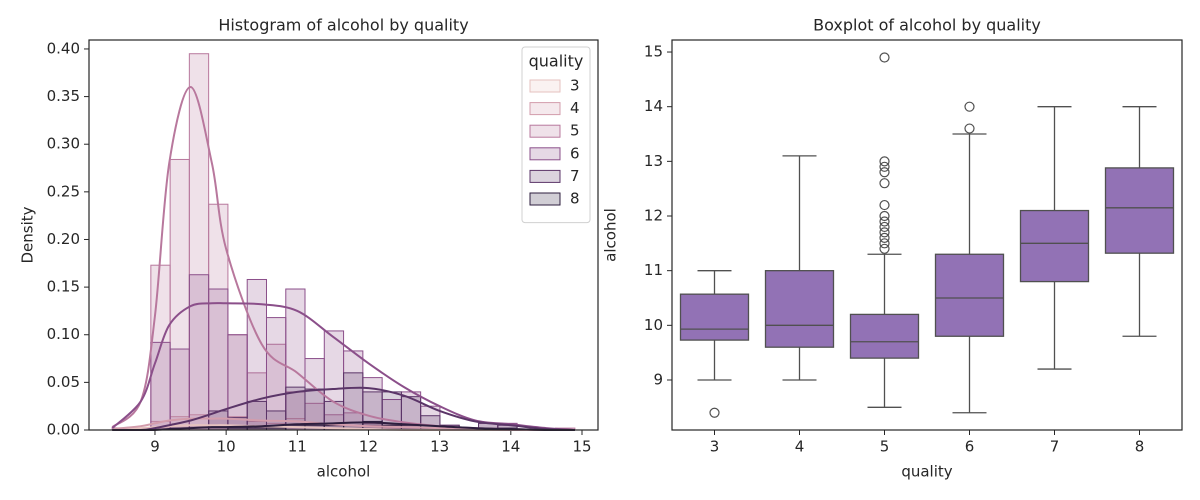 Image resolution: width=1200 pixels, height=500 pixels. What do you see at coordinates (63, 382) in the screenshot?
I see `y-tick-label: 0.05` at bounding box center [63, 382].